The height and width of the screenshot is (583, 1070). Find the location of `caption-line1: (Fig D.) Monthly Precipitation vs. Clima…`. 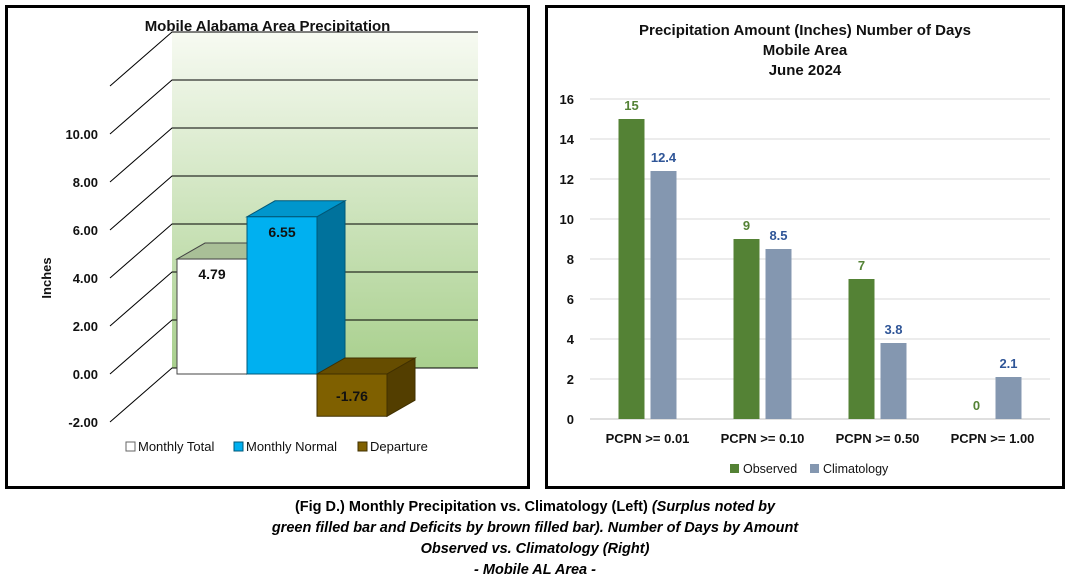

caption-line1: (Fig D.) Monthly Precipitation vs. Clima… is located at coordinates (535, 507).